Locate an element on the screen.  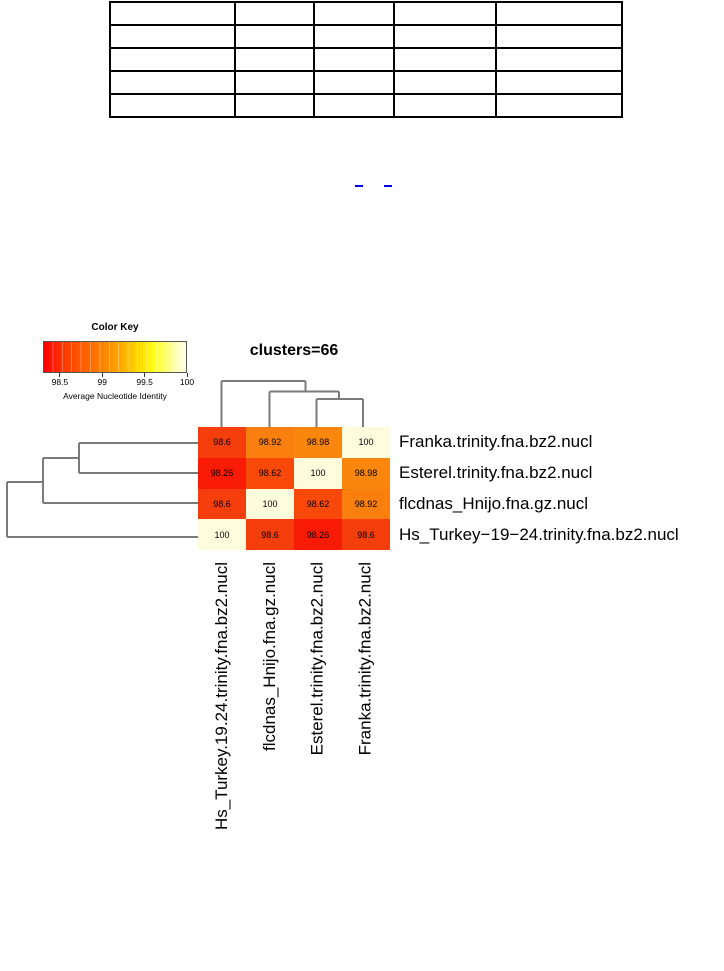
empty-table is located at coordinates (366, 59).